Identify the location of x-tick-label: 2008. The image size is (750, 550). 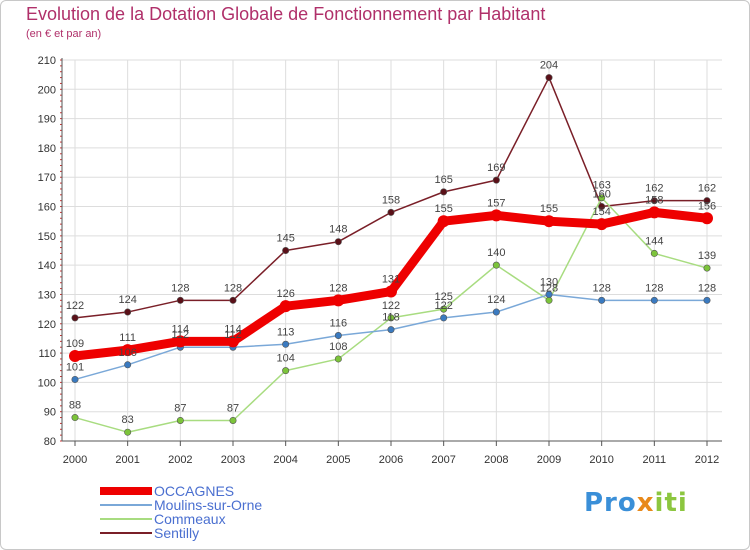
(496, 460).